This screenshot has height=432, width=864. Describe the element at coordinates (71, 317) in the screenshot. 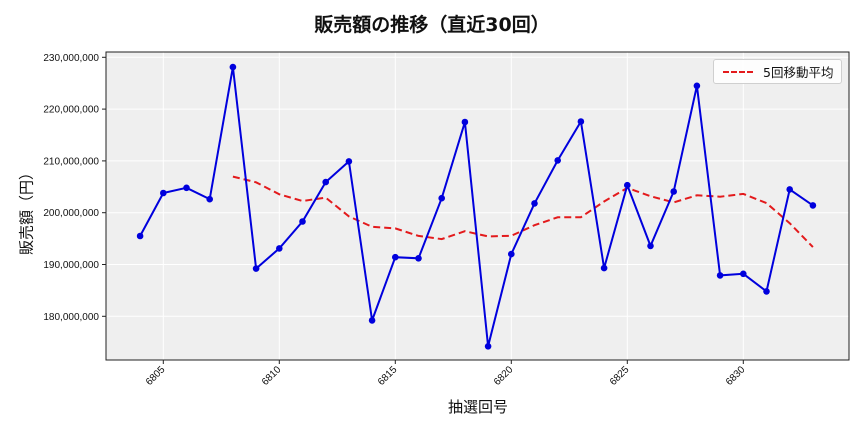

I see `y-tick-label: 180,000,000` at that location.